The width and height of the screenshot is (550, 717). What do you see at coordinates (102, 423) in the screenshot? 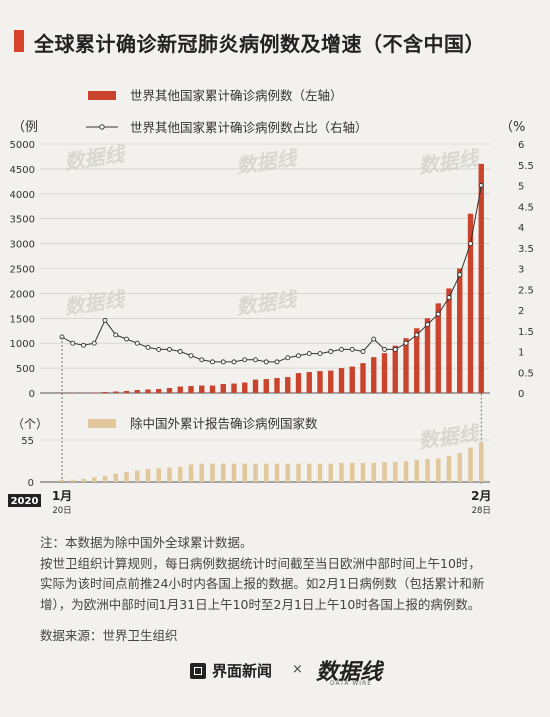
I see `legend-countries-swatch` at bounding box center [102, 423].